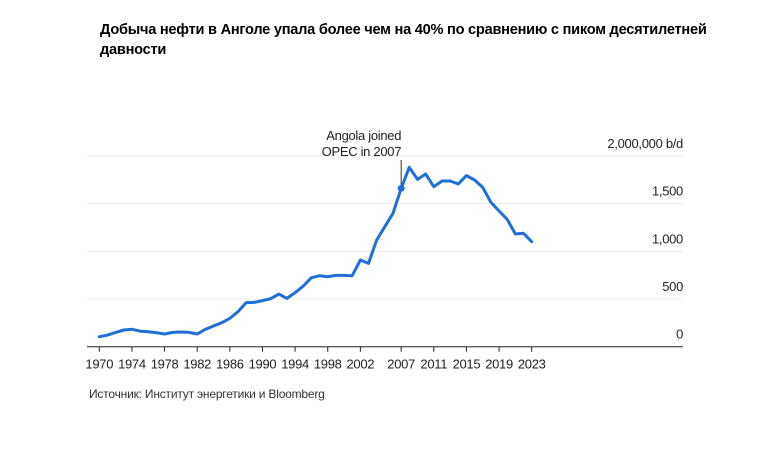 The width and height of the screenshot is (784, 449). I want to click on x-tick-label: 2007, so click(401, 364).